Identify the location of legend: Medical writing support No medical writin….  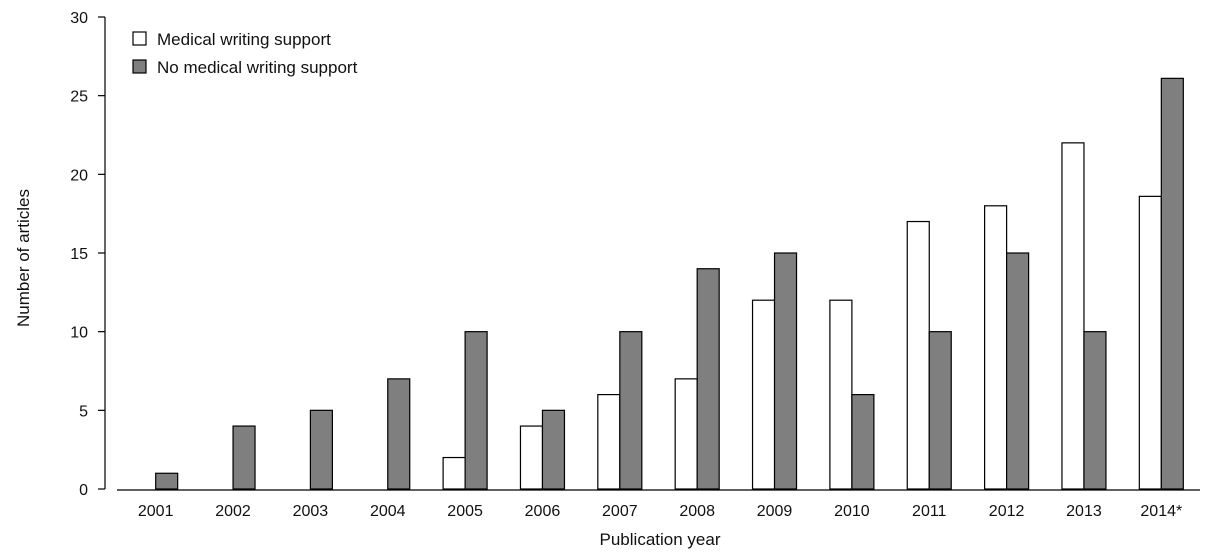
(245, 53).